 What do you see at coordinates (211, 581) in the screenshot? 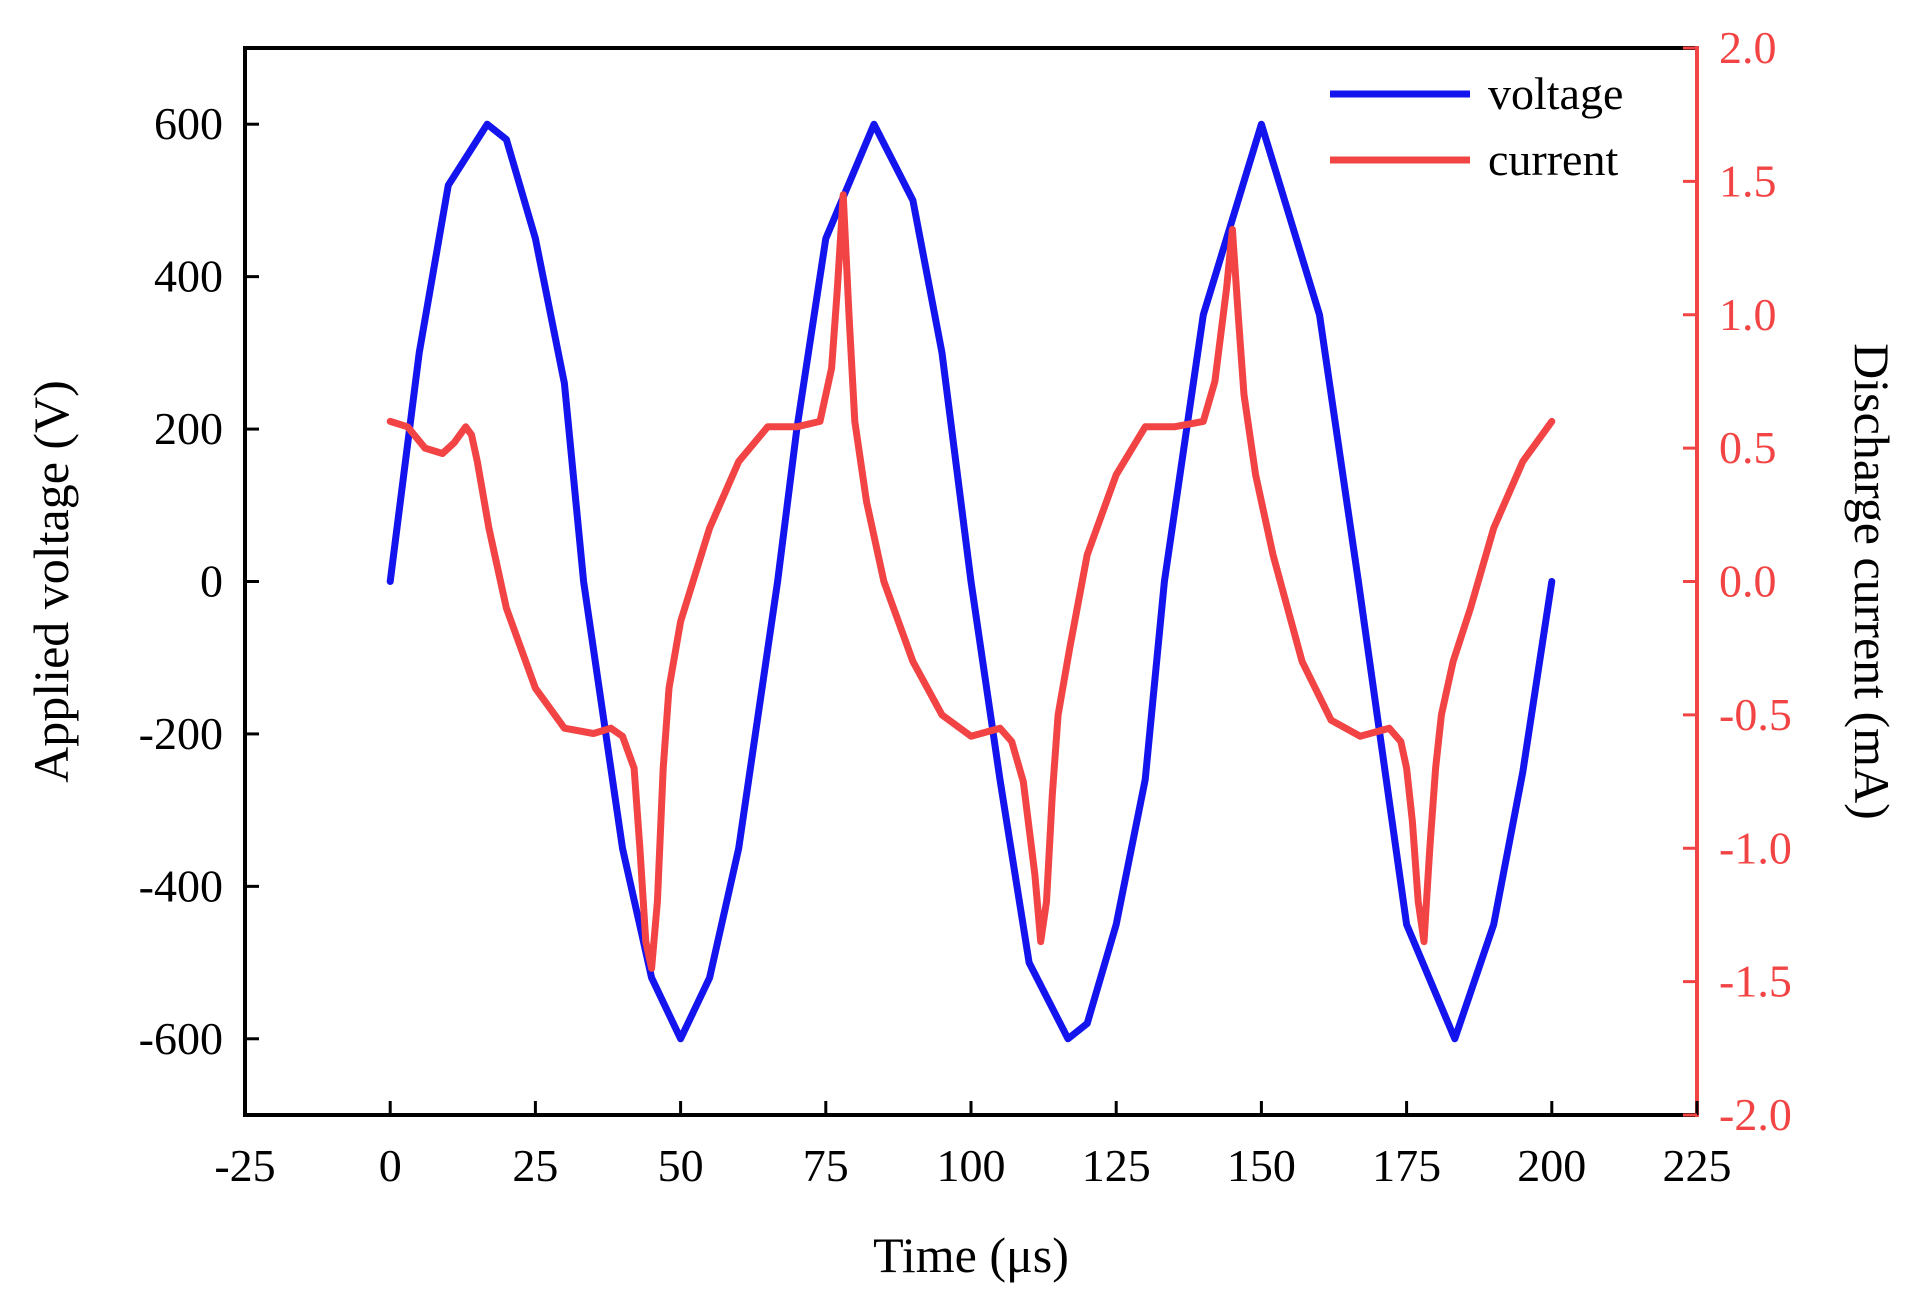
I see `left-tick-label: 0` at bounding box center [211, 581].